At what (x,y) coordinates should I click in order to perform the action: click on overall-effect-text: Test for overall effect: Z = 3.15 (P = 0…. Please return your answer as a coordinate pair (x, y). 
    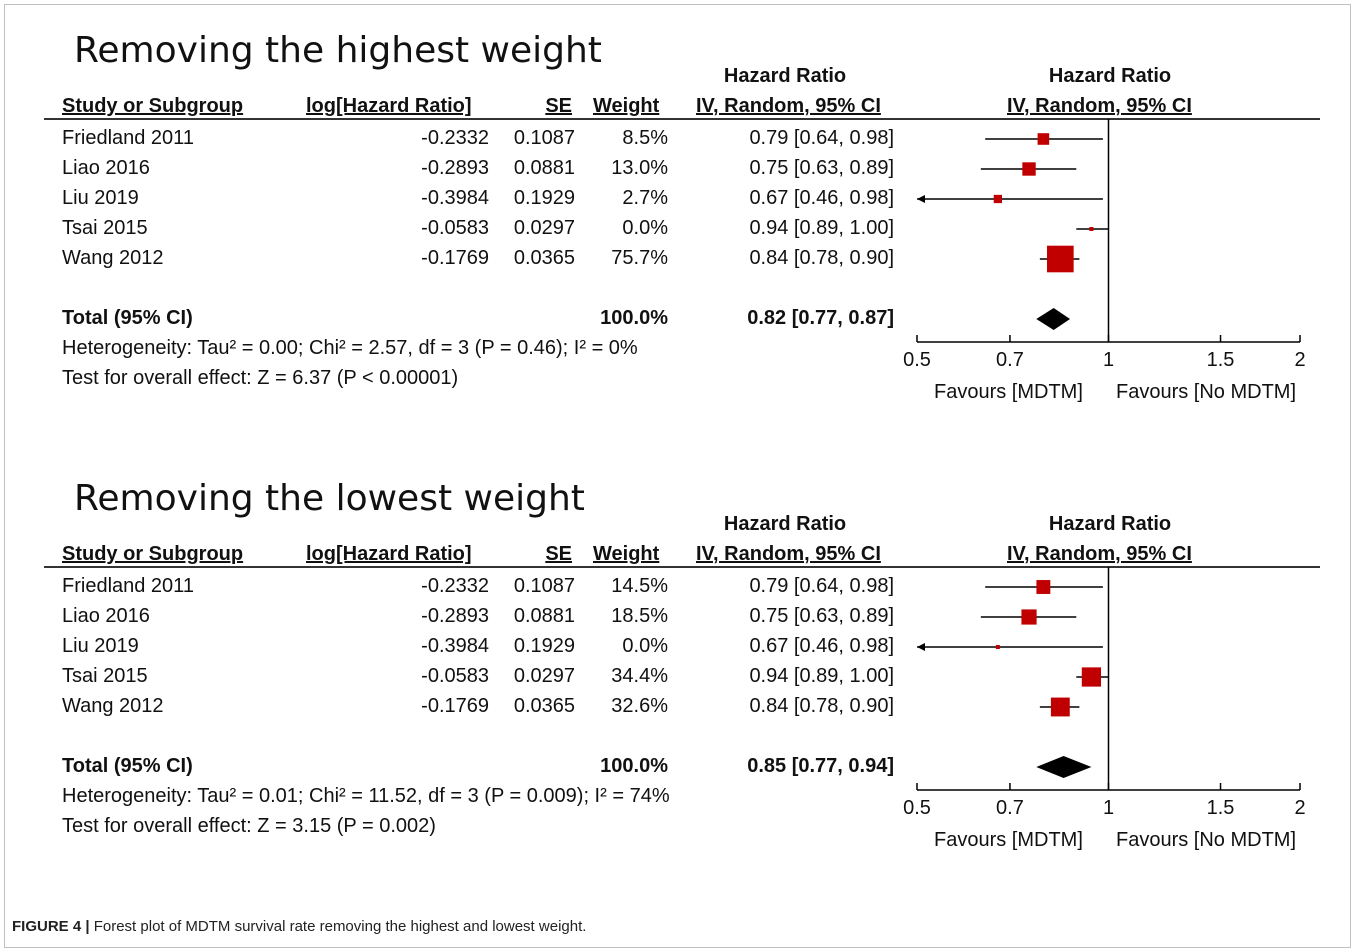
    Looking at the image, I should click on (249, 826).